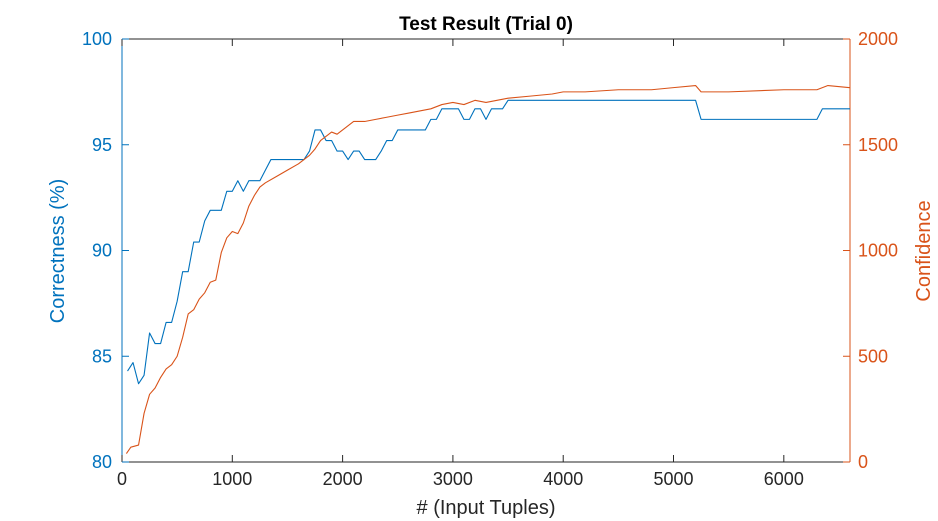 This screenshot has width=938, height=521. Describe the element at coordinates (453, 479) in the screenshot. I see `x-tick-label: 3000` at that location.